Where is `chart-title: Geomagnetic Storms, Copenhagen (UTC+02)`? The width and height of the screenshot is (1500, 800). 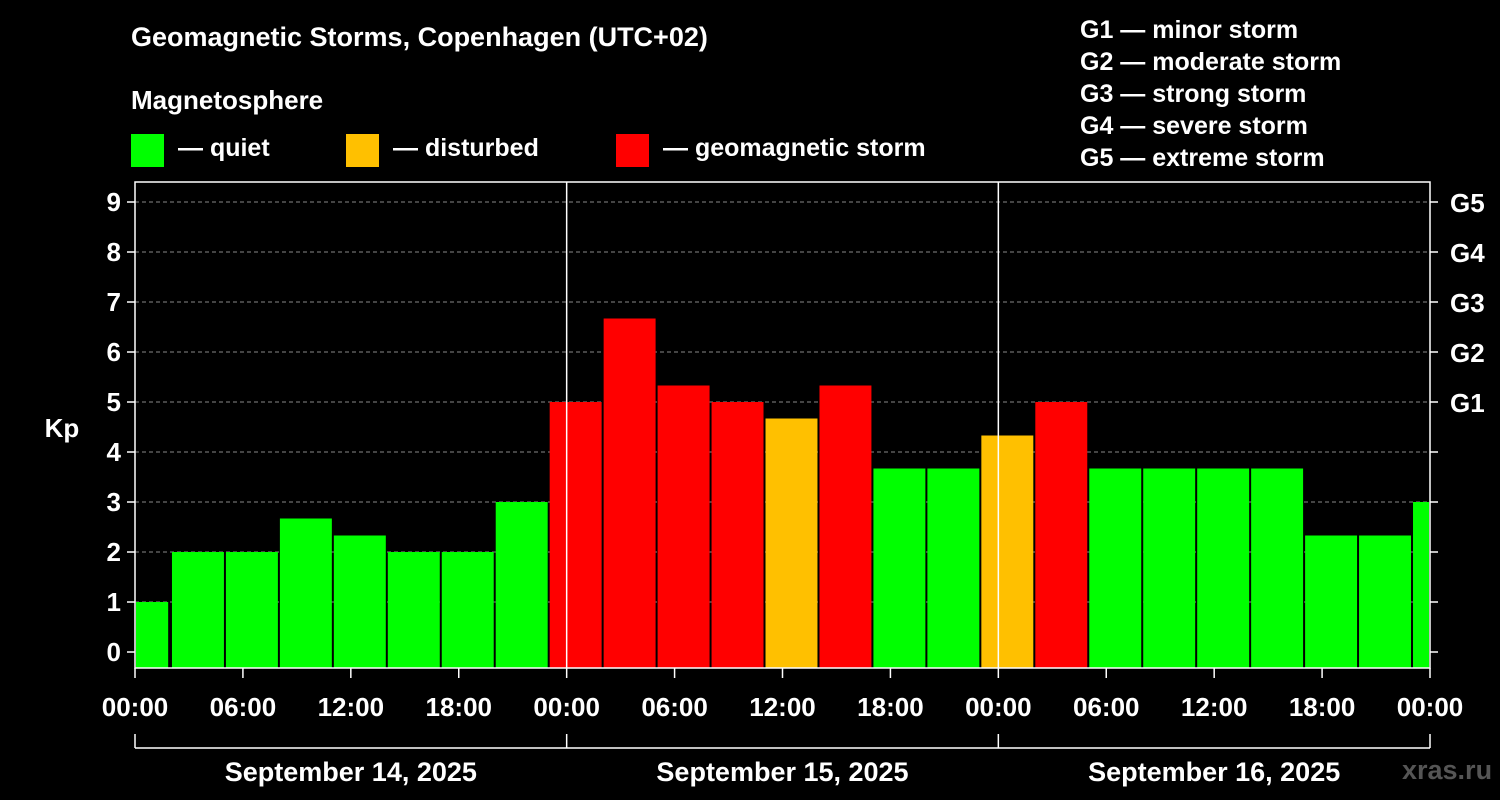
chart-title: Geomagnetic Storms, Copenhagen (UTC+02) is located at coordinates (419, 37).